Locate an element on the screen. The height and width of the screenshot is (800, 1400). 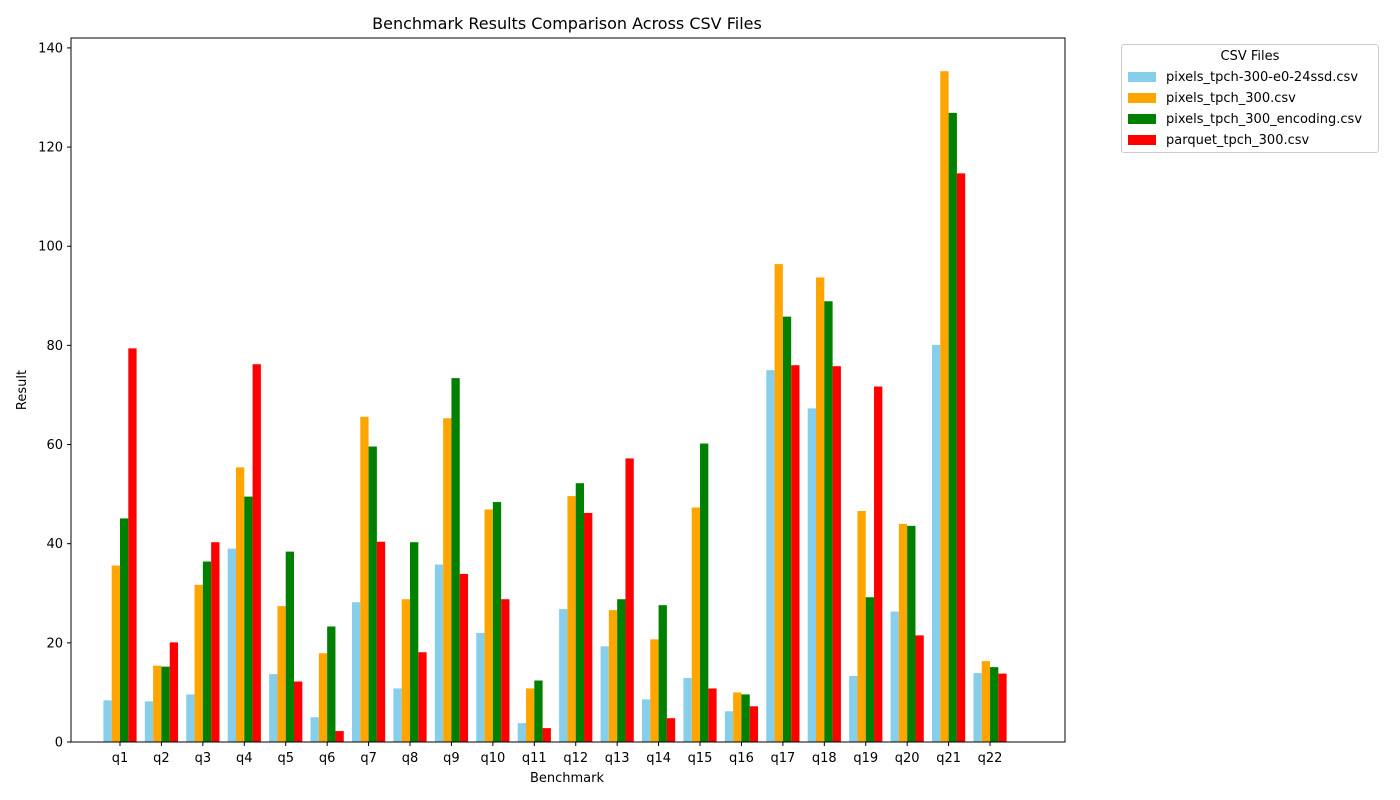
legend-item-2: pixels_tpch_300.csv is located at coordinates (1212, 98).